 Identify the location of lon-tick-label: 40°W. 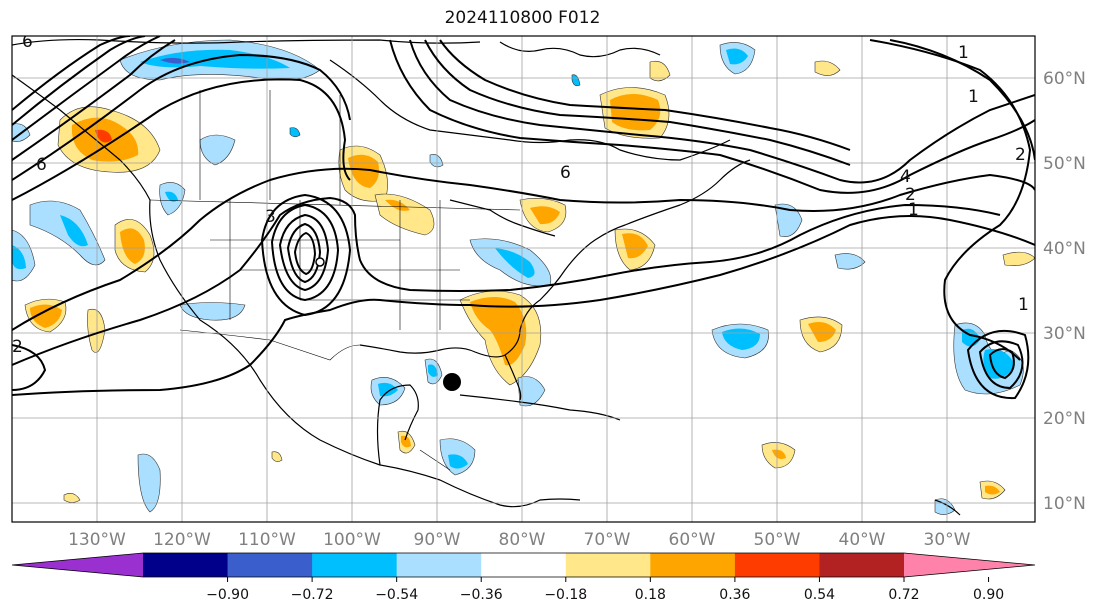
(862, 540).